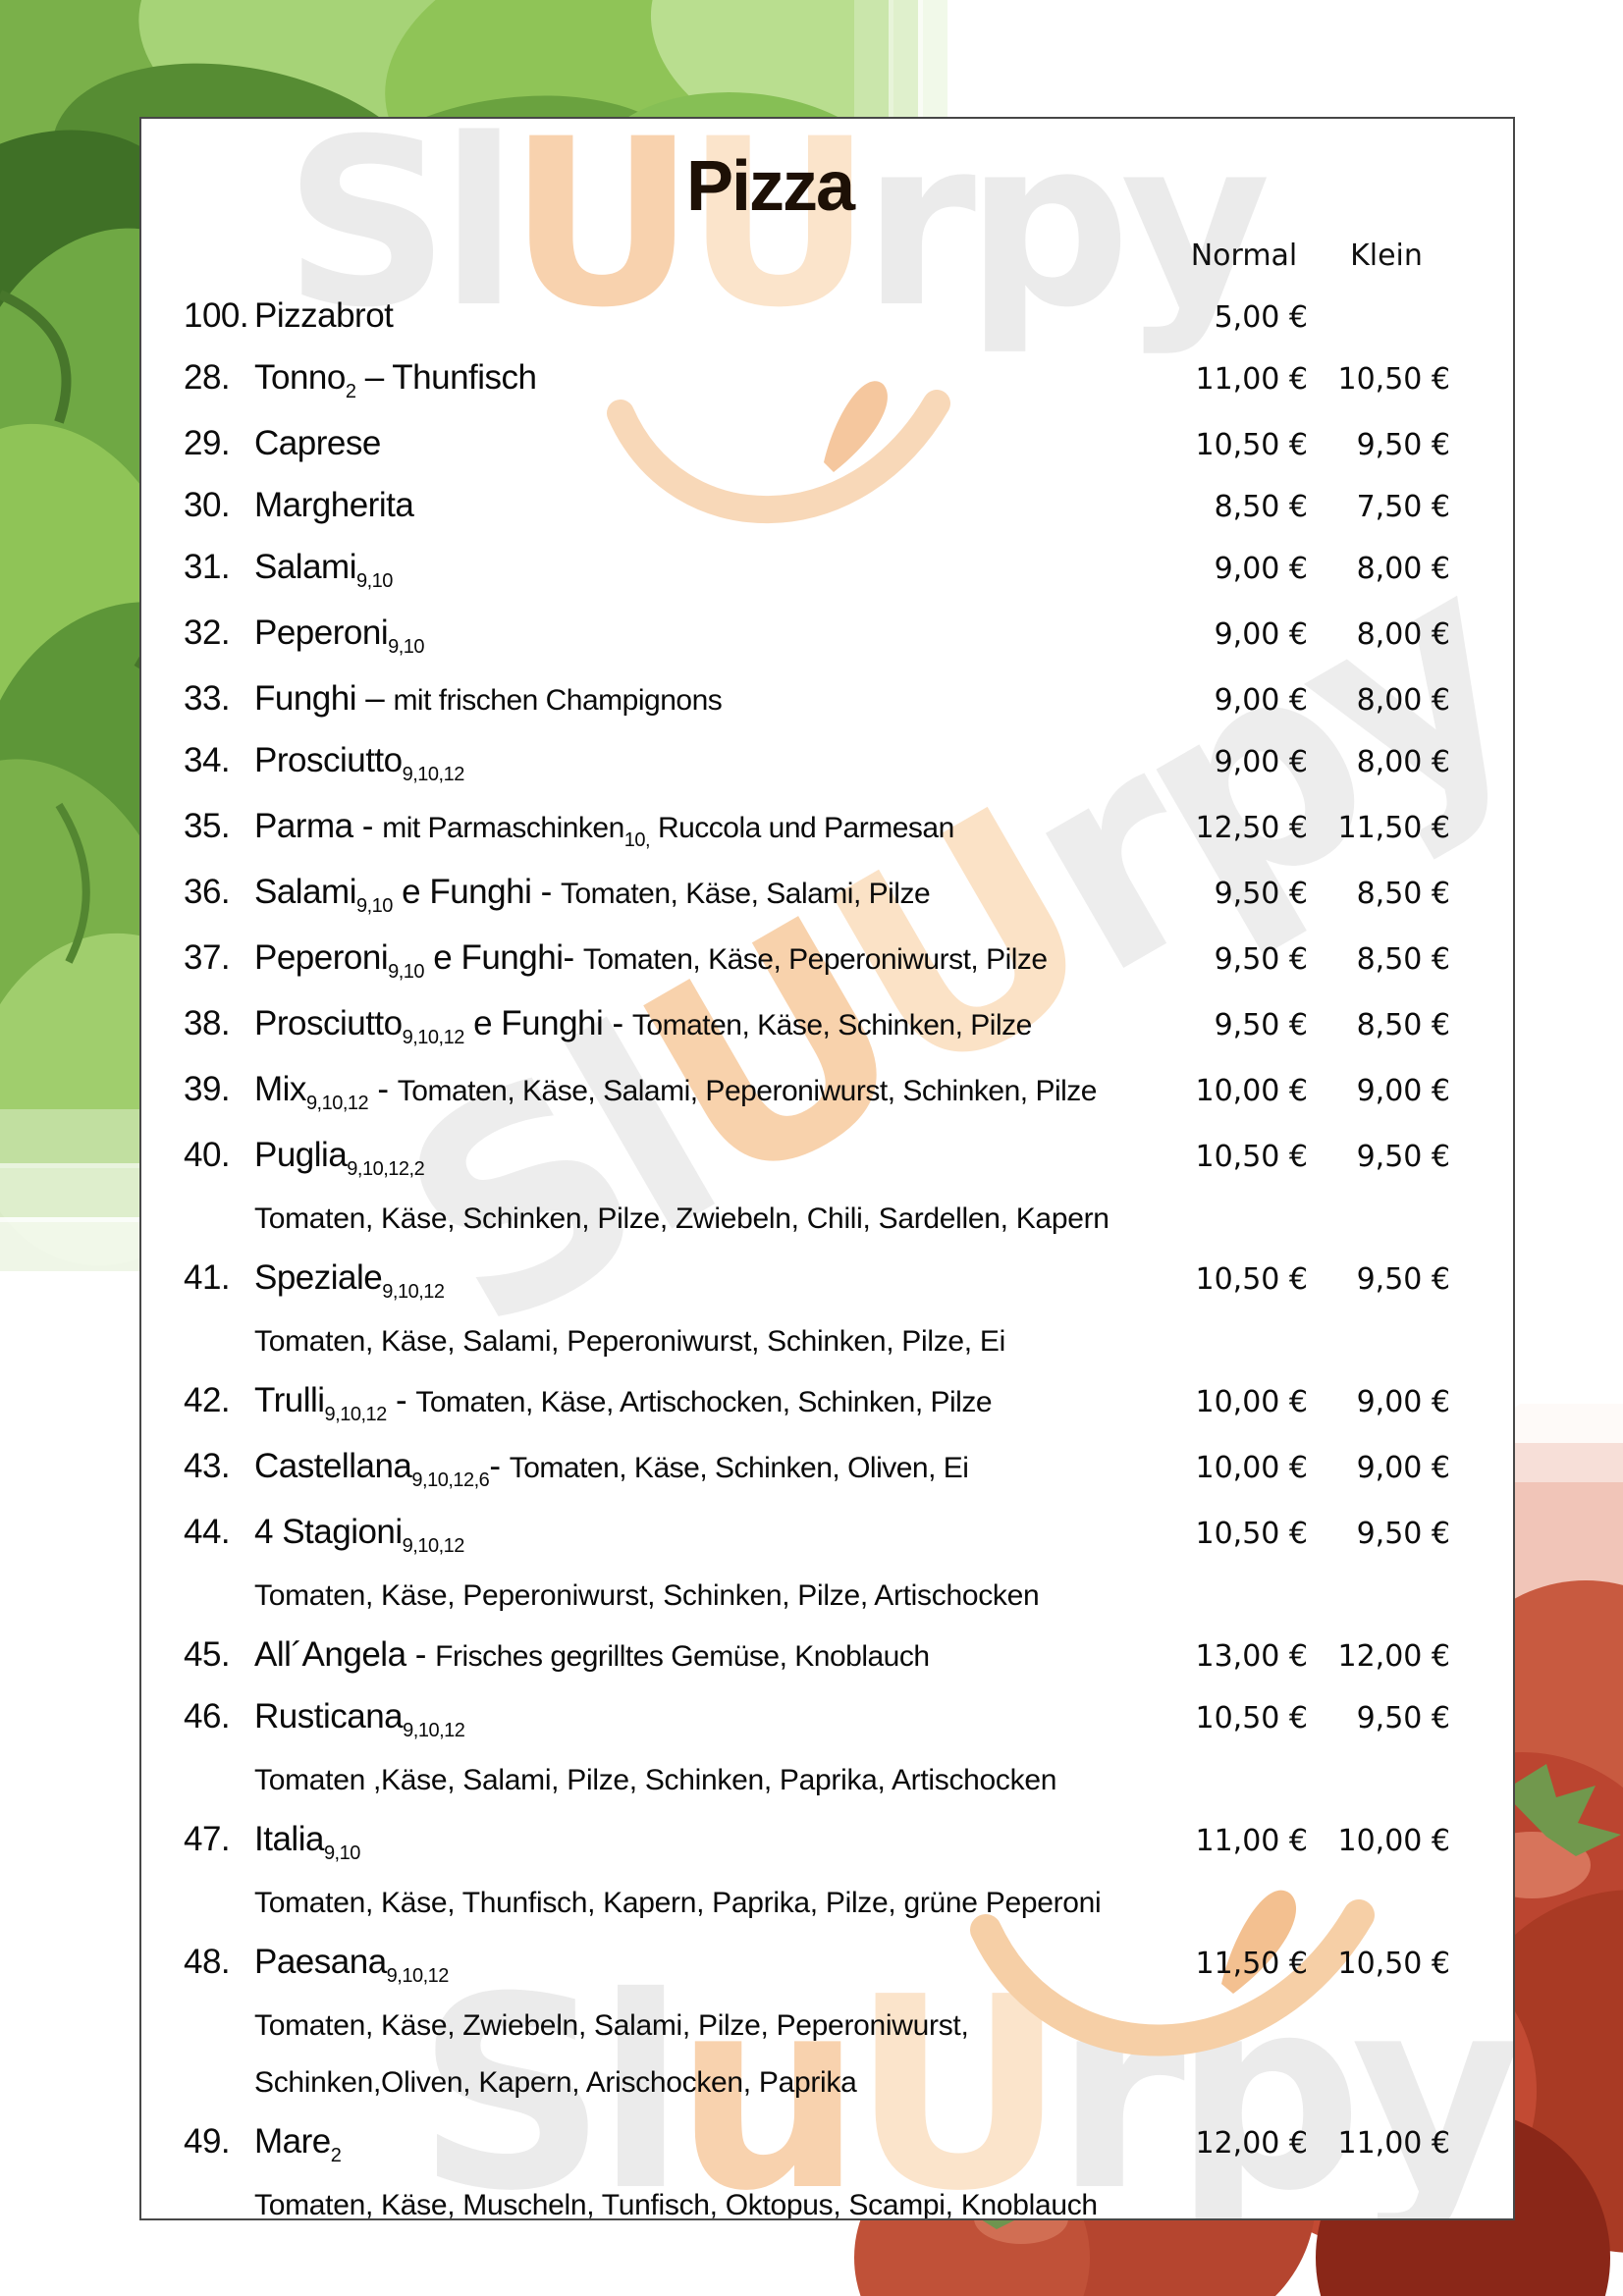  What do you see at coordinates (1251, 828) in the screenshot?
I see `price-normal: 12,50 €` at bounding box center [1251, 828].